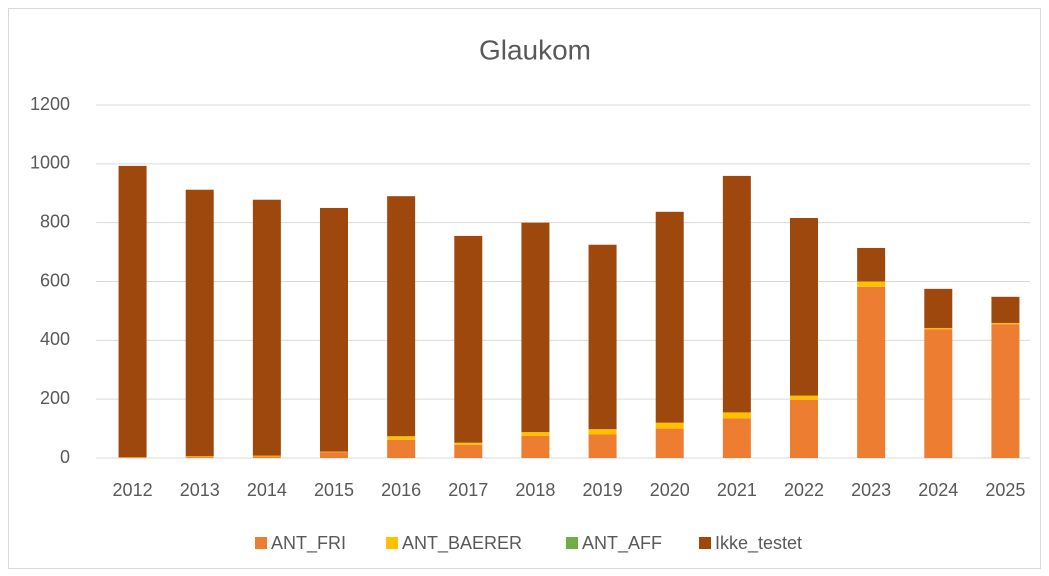 The height and width of the screenshot is (576, 1049). What do you see at coordinates (468, 490) in the screenshot?
I see `x-tick-label: 2017` at bounding box center [468, 490].